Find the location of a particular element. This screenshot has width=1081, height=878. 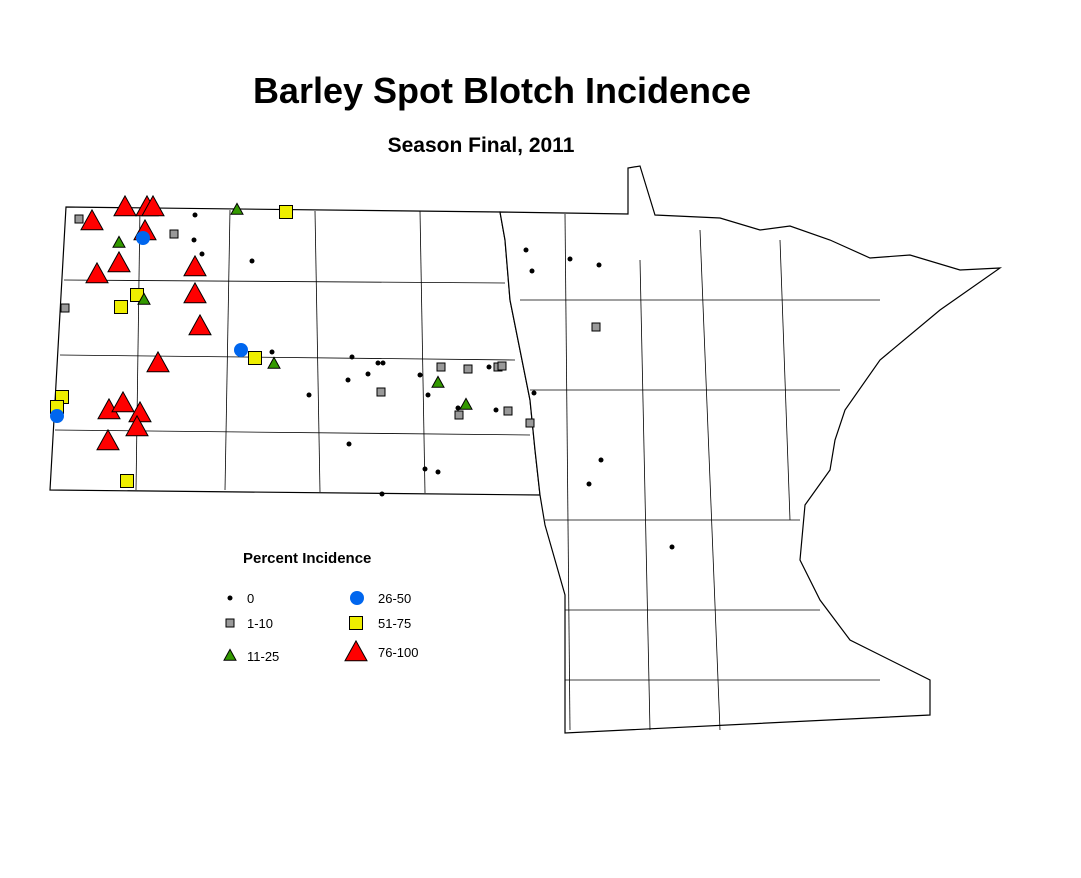

legend-symbols is located at coordinates (295, 626).